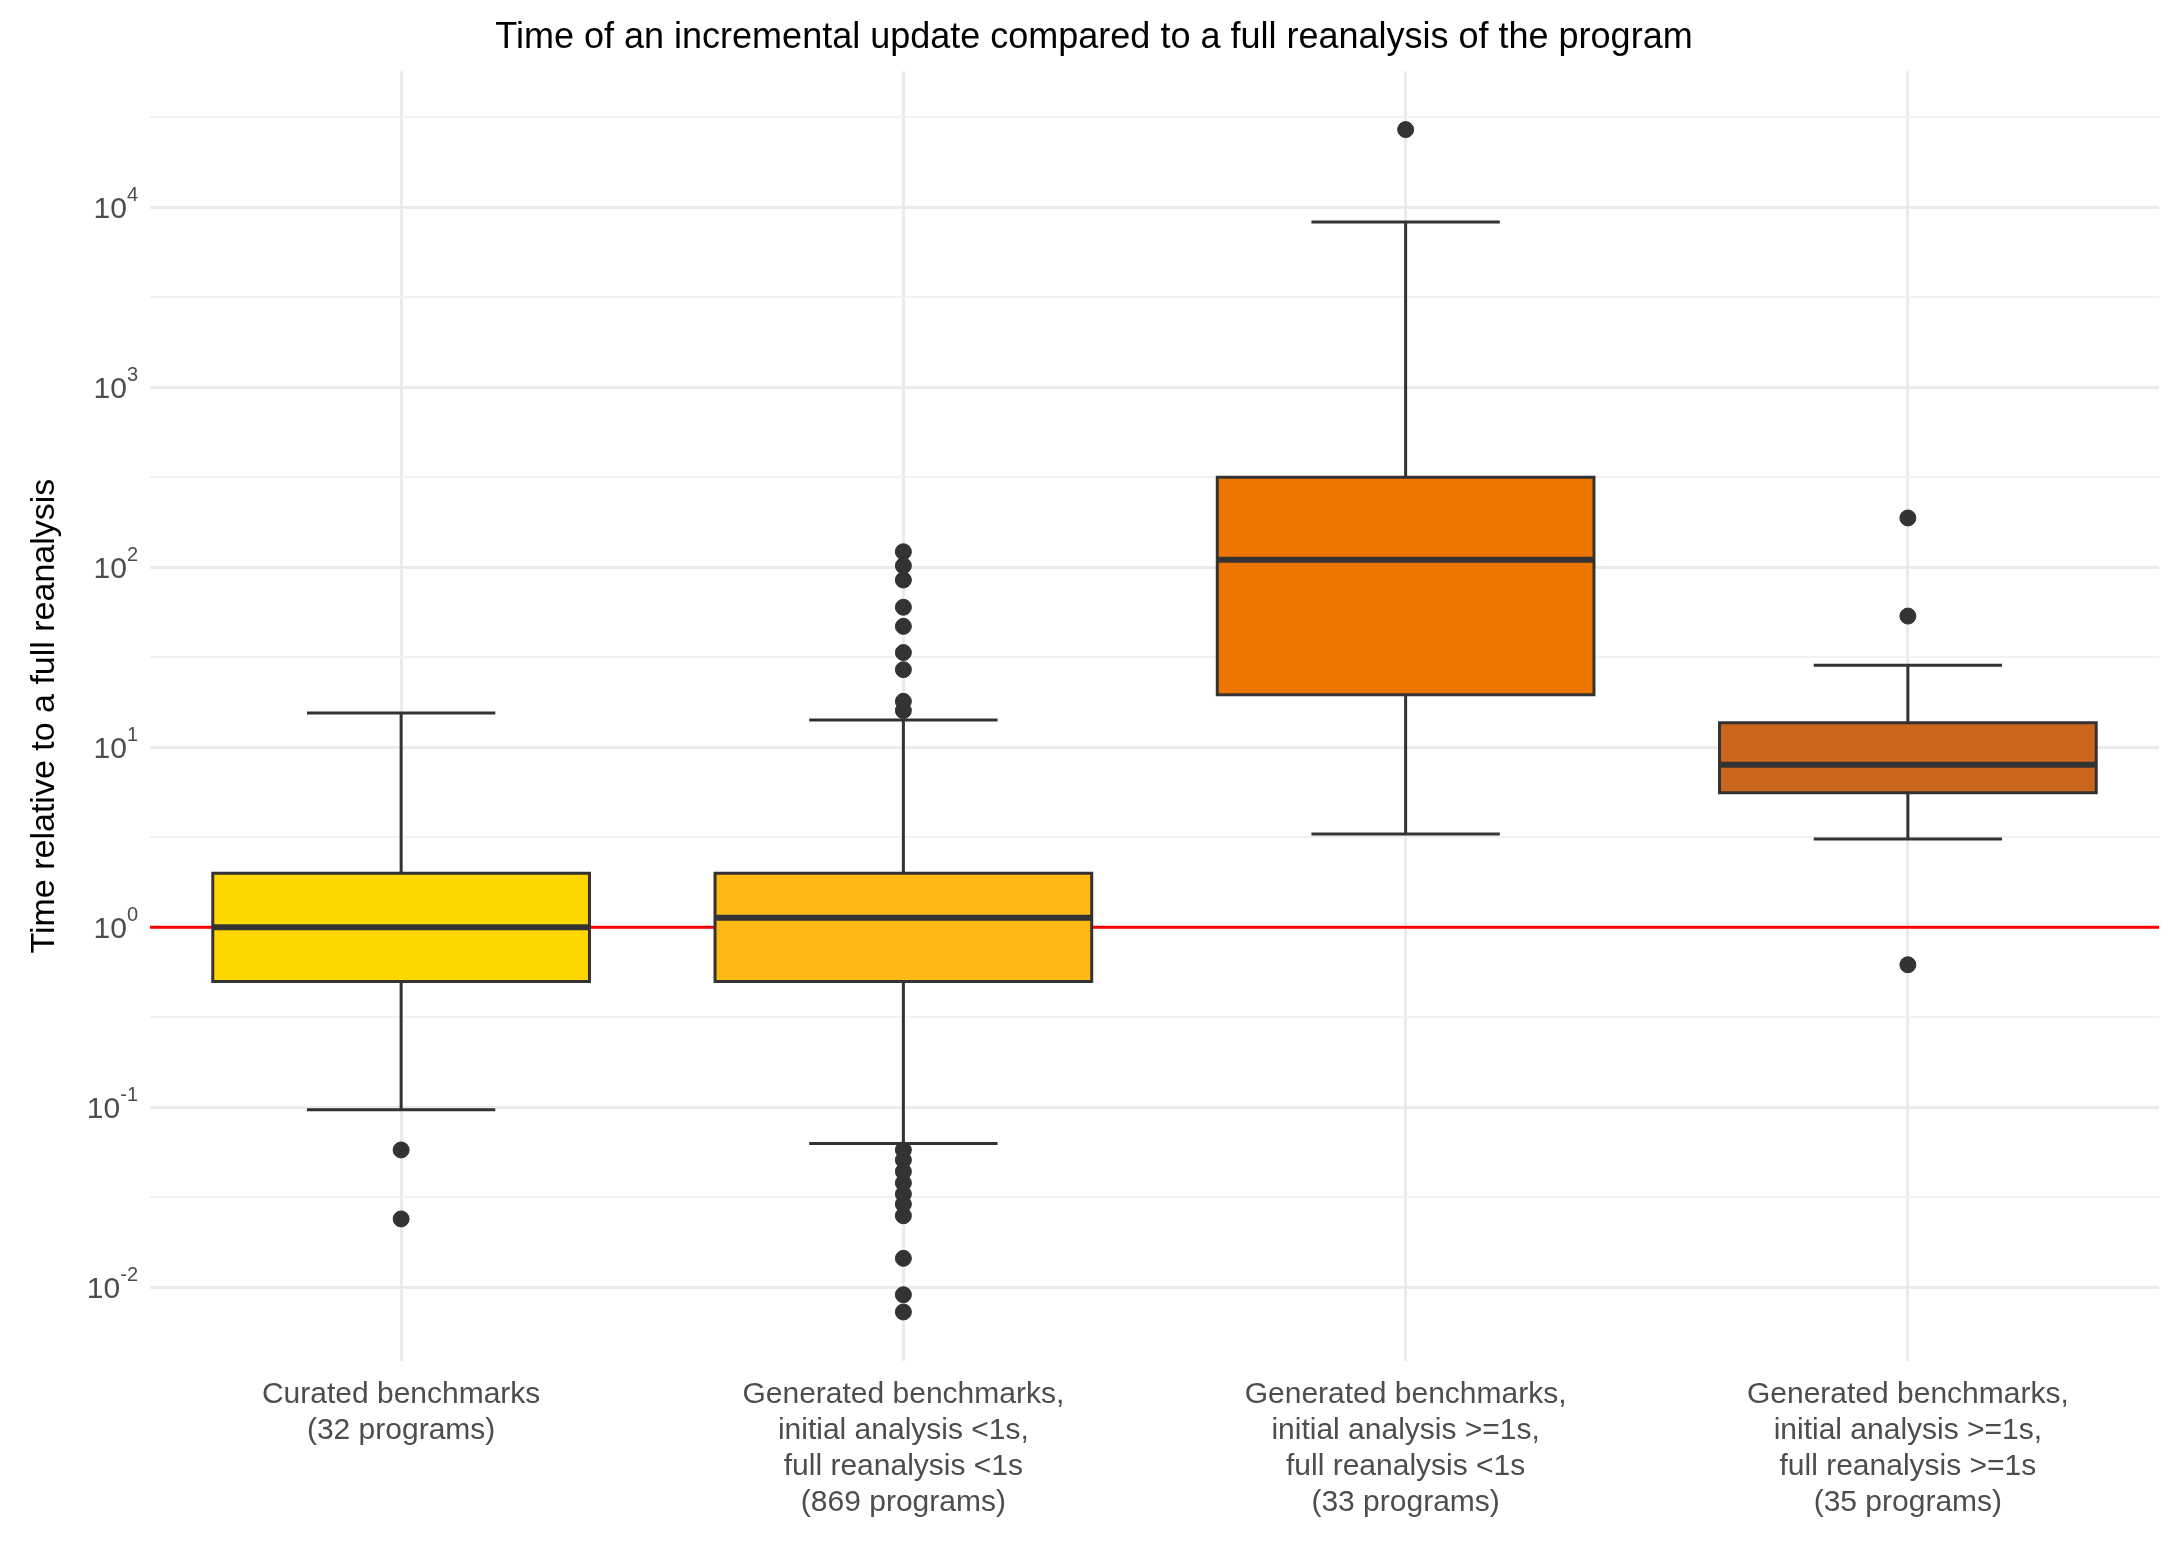 Image resolution: width=2168 pixels, height=1547 pixels. I want to click on x-tick-label: Curated benchmarks (32 programs), so click(401, 1411).